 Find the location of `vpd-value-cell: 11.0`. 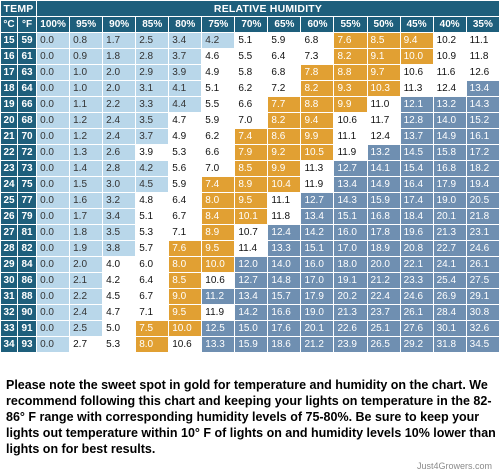

vpd-value-cell: 11.0 is located at coordinates (383, 104).